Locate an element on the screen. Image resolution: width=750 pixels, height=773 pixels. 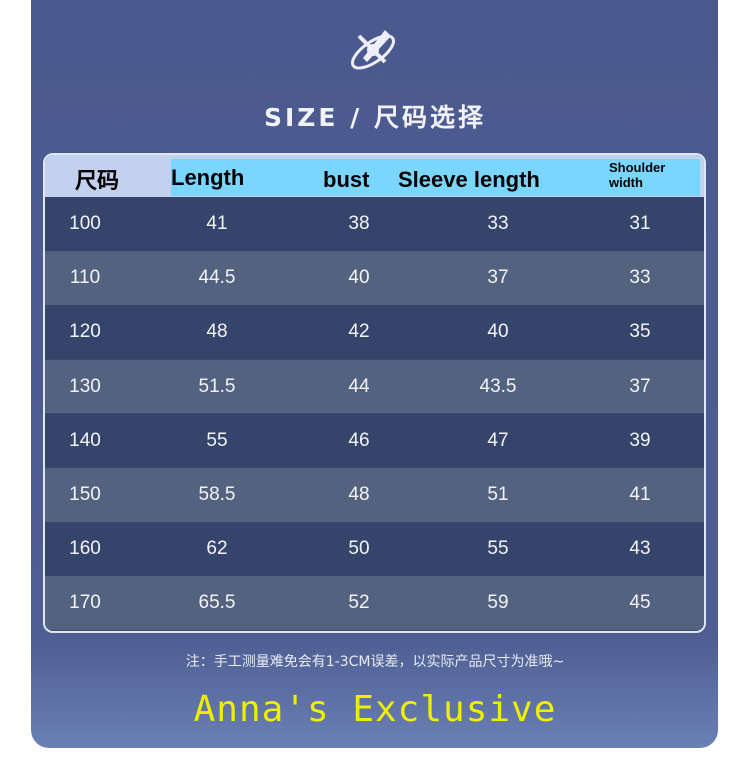
table-cell: 44 is located at coordinates (359, 386).